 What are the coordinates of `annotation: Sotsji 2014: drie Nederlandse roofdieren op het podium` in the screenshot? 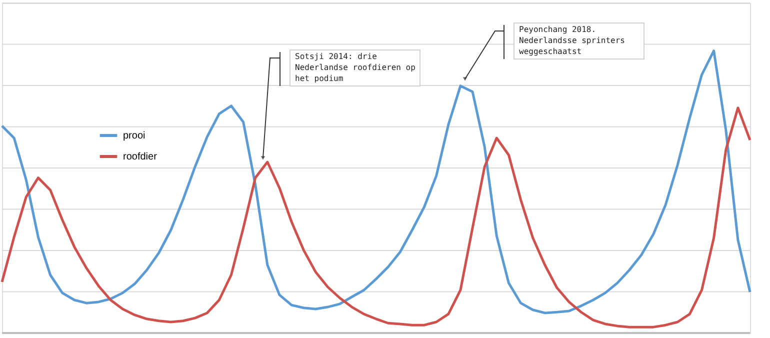 It's located at (355, 67).